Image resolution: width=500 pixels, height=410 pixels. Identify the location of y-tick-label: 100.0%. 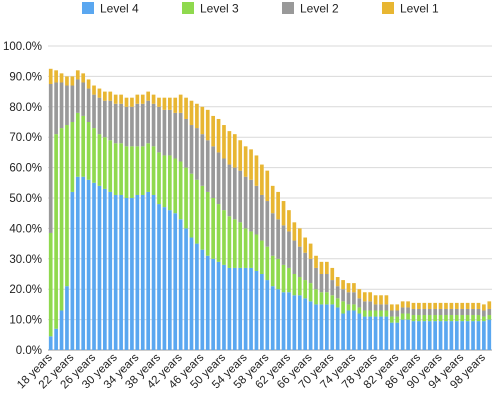
(22, 47).